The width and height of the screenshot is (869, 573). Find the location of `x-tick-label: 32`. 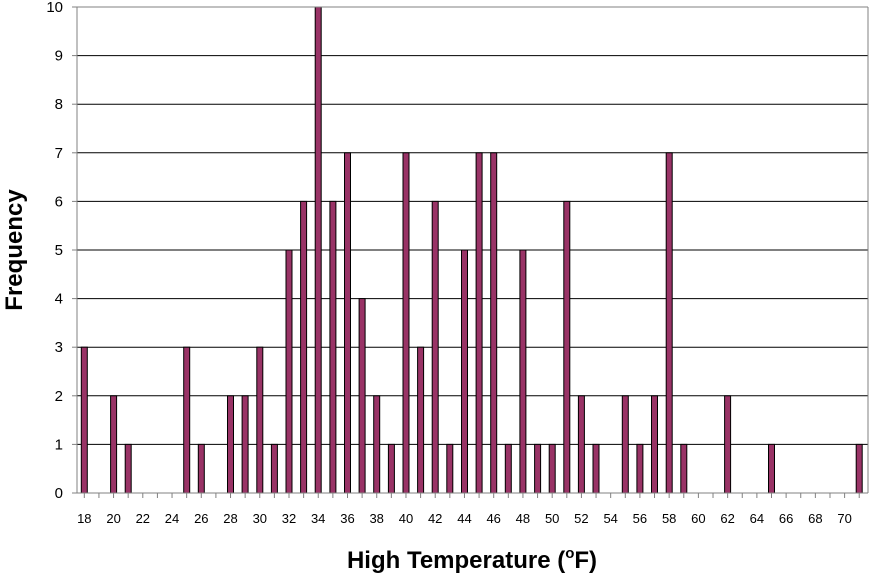

x-tick-label: 32 is located at coordinates (289, 518).